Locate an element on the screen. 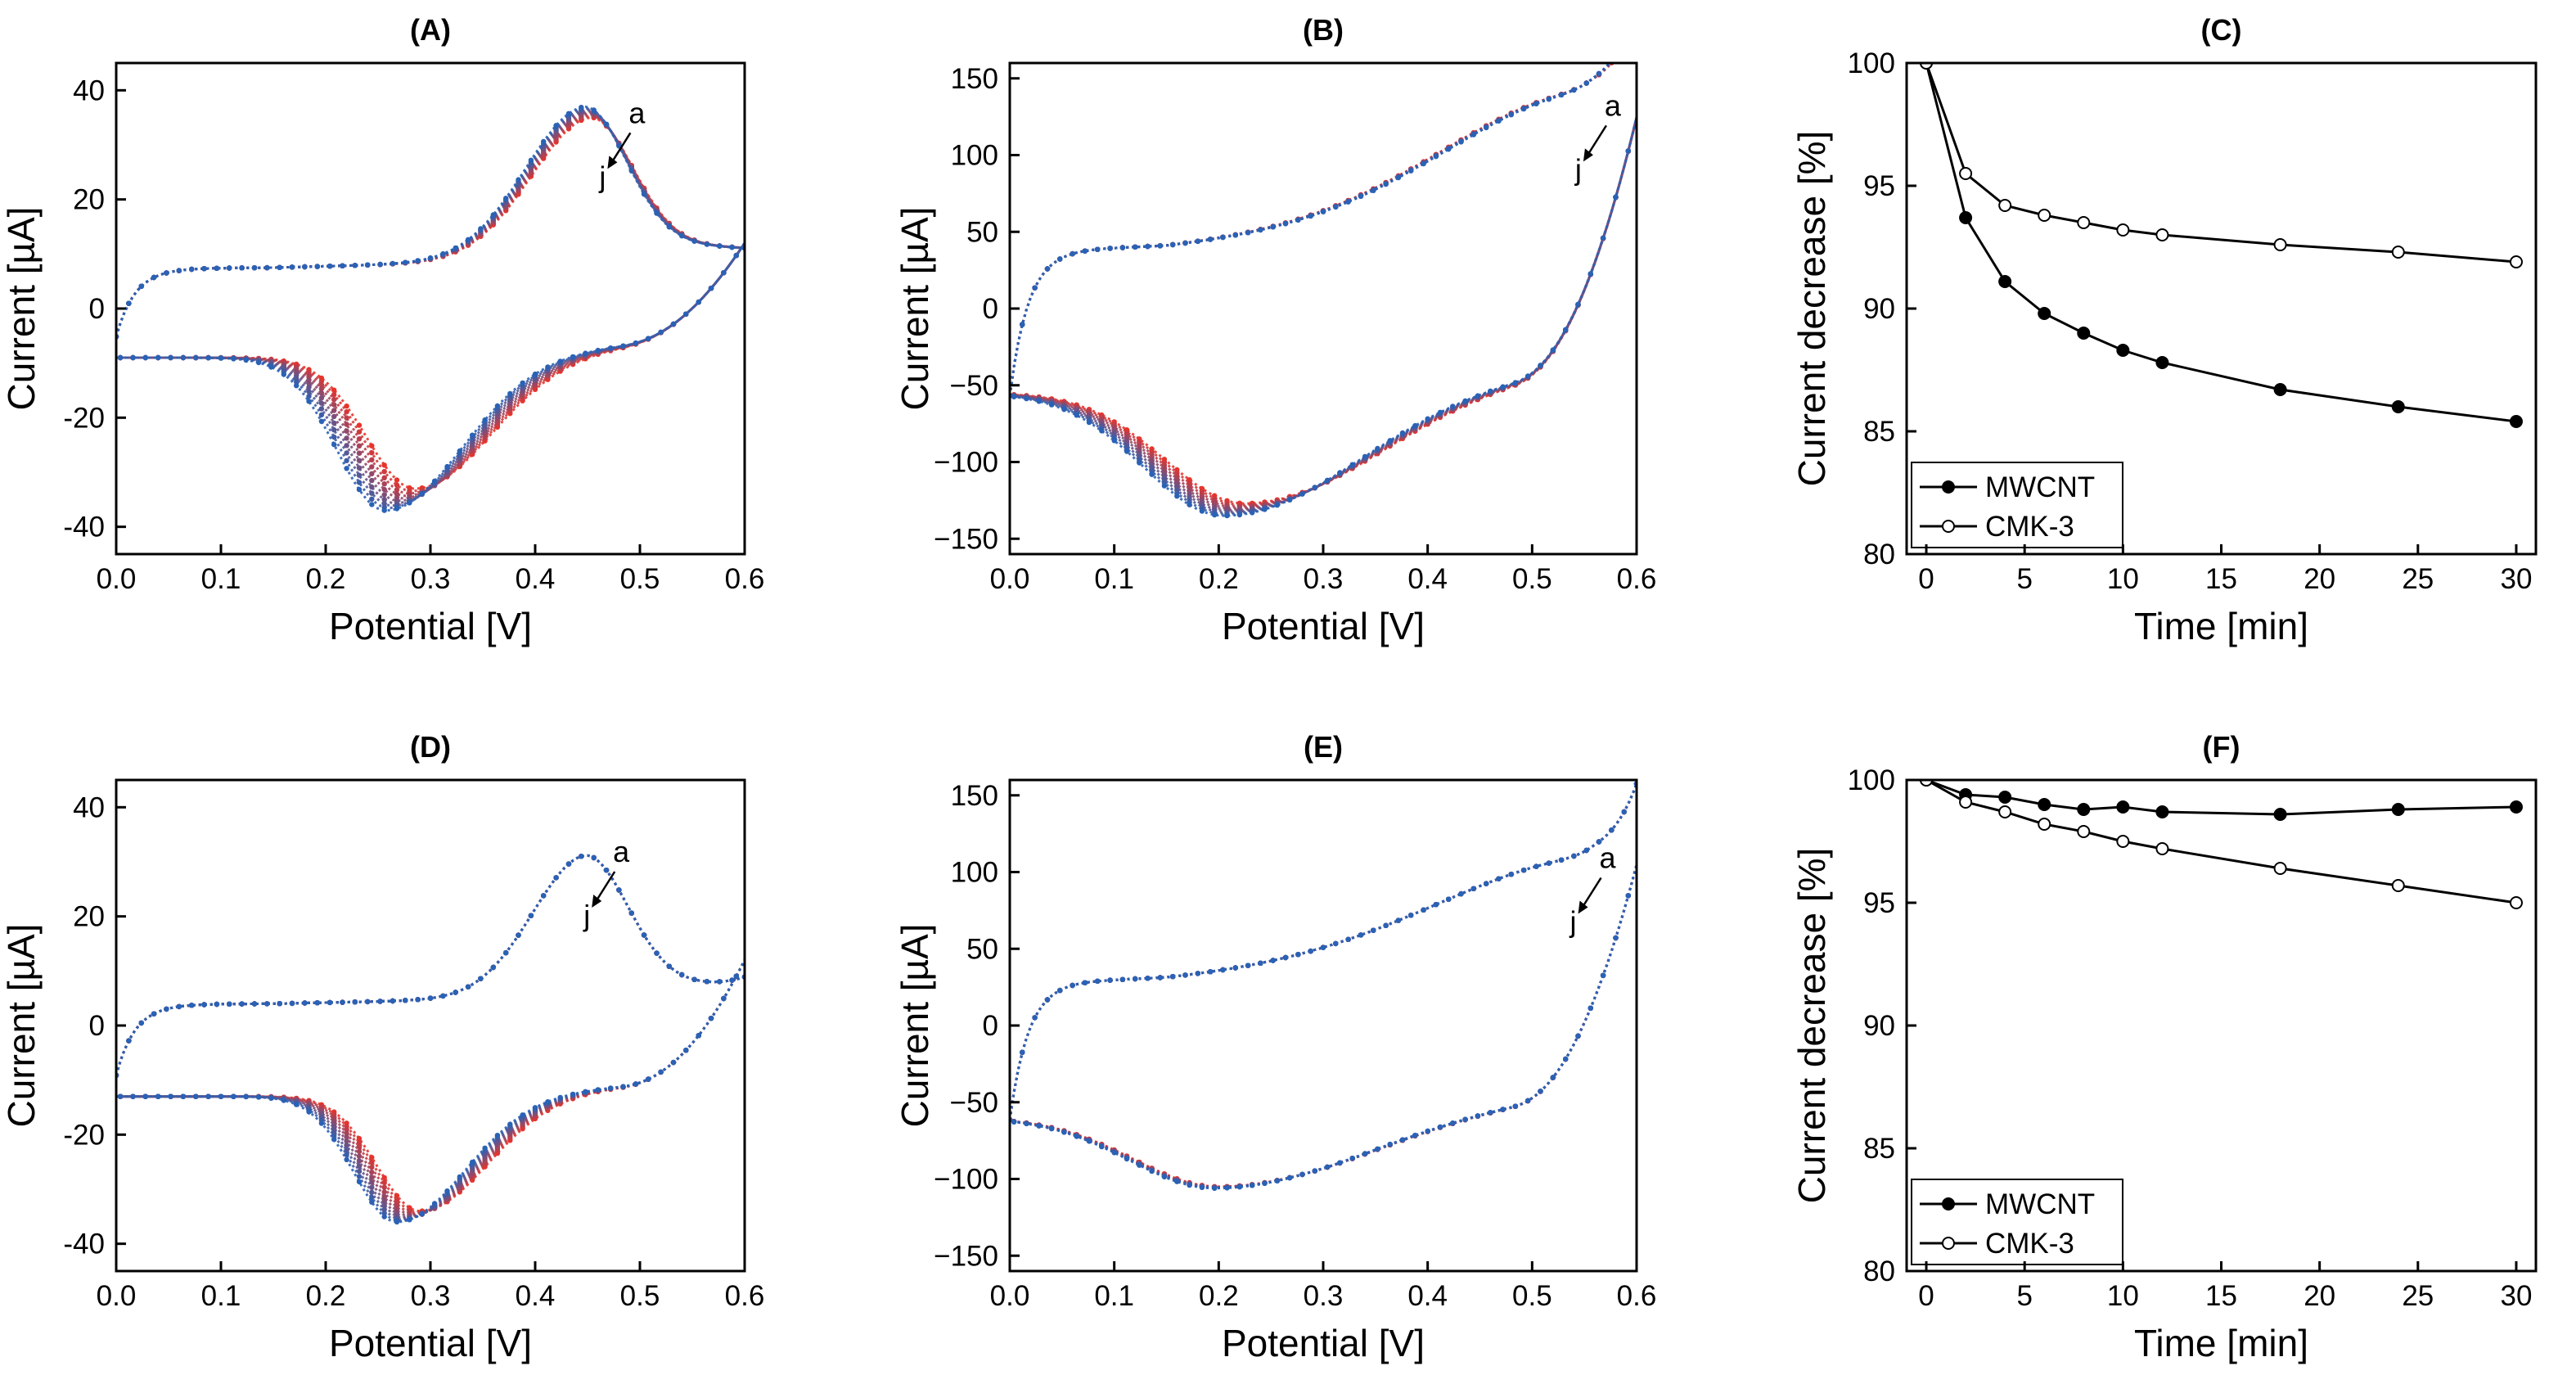 The width and height of the screenshot is (2576, 1393). x-tick-label: 20 is located at coordinates (2319, 579).